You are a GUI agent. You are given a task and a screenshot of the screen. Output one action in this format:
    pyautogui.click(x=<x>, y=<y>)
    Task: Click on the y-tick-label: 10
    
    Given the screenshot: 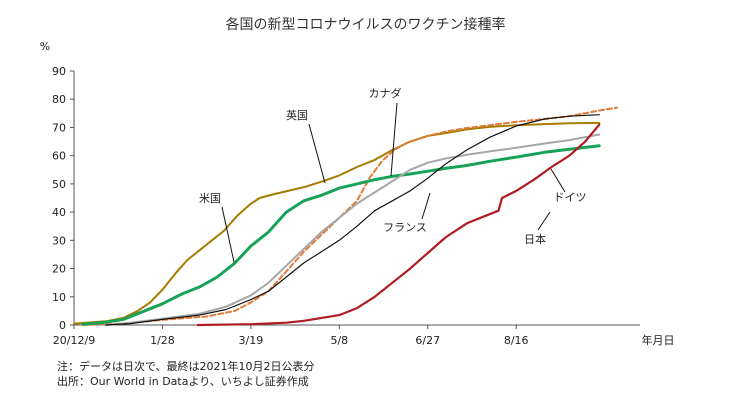 What is the action you would take?
    pyautogui.click(x=59, y=297)
    